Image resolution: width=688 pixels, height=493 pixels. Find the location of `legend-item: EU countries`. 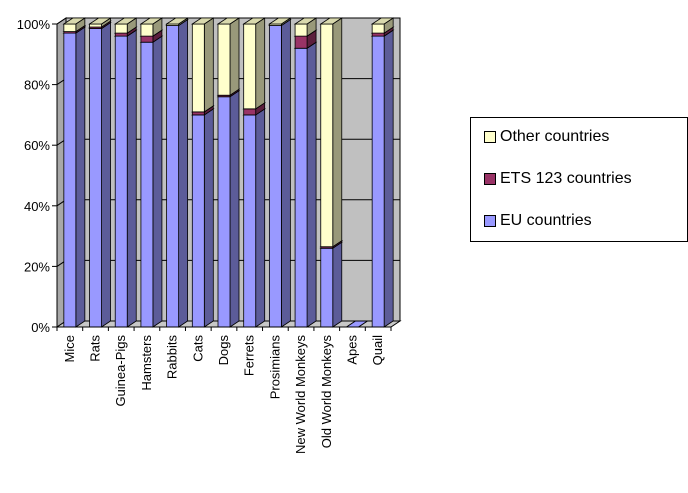

legend-item: EU countries is located at coordinates (538, 221).